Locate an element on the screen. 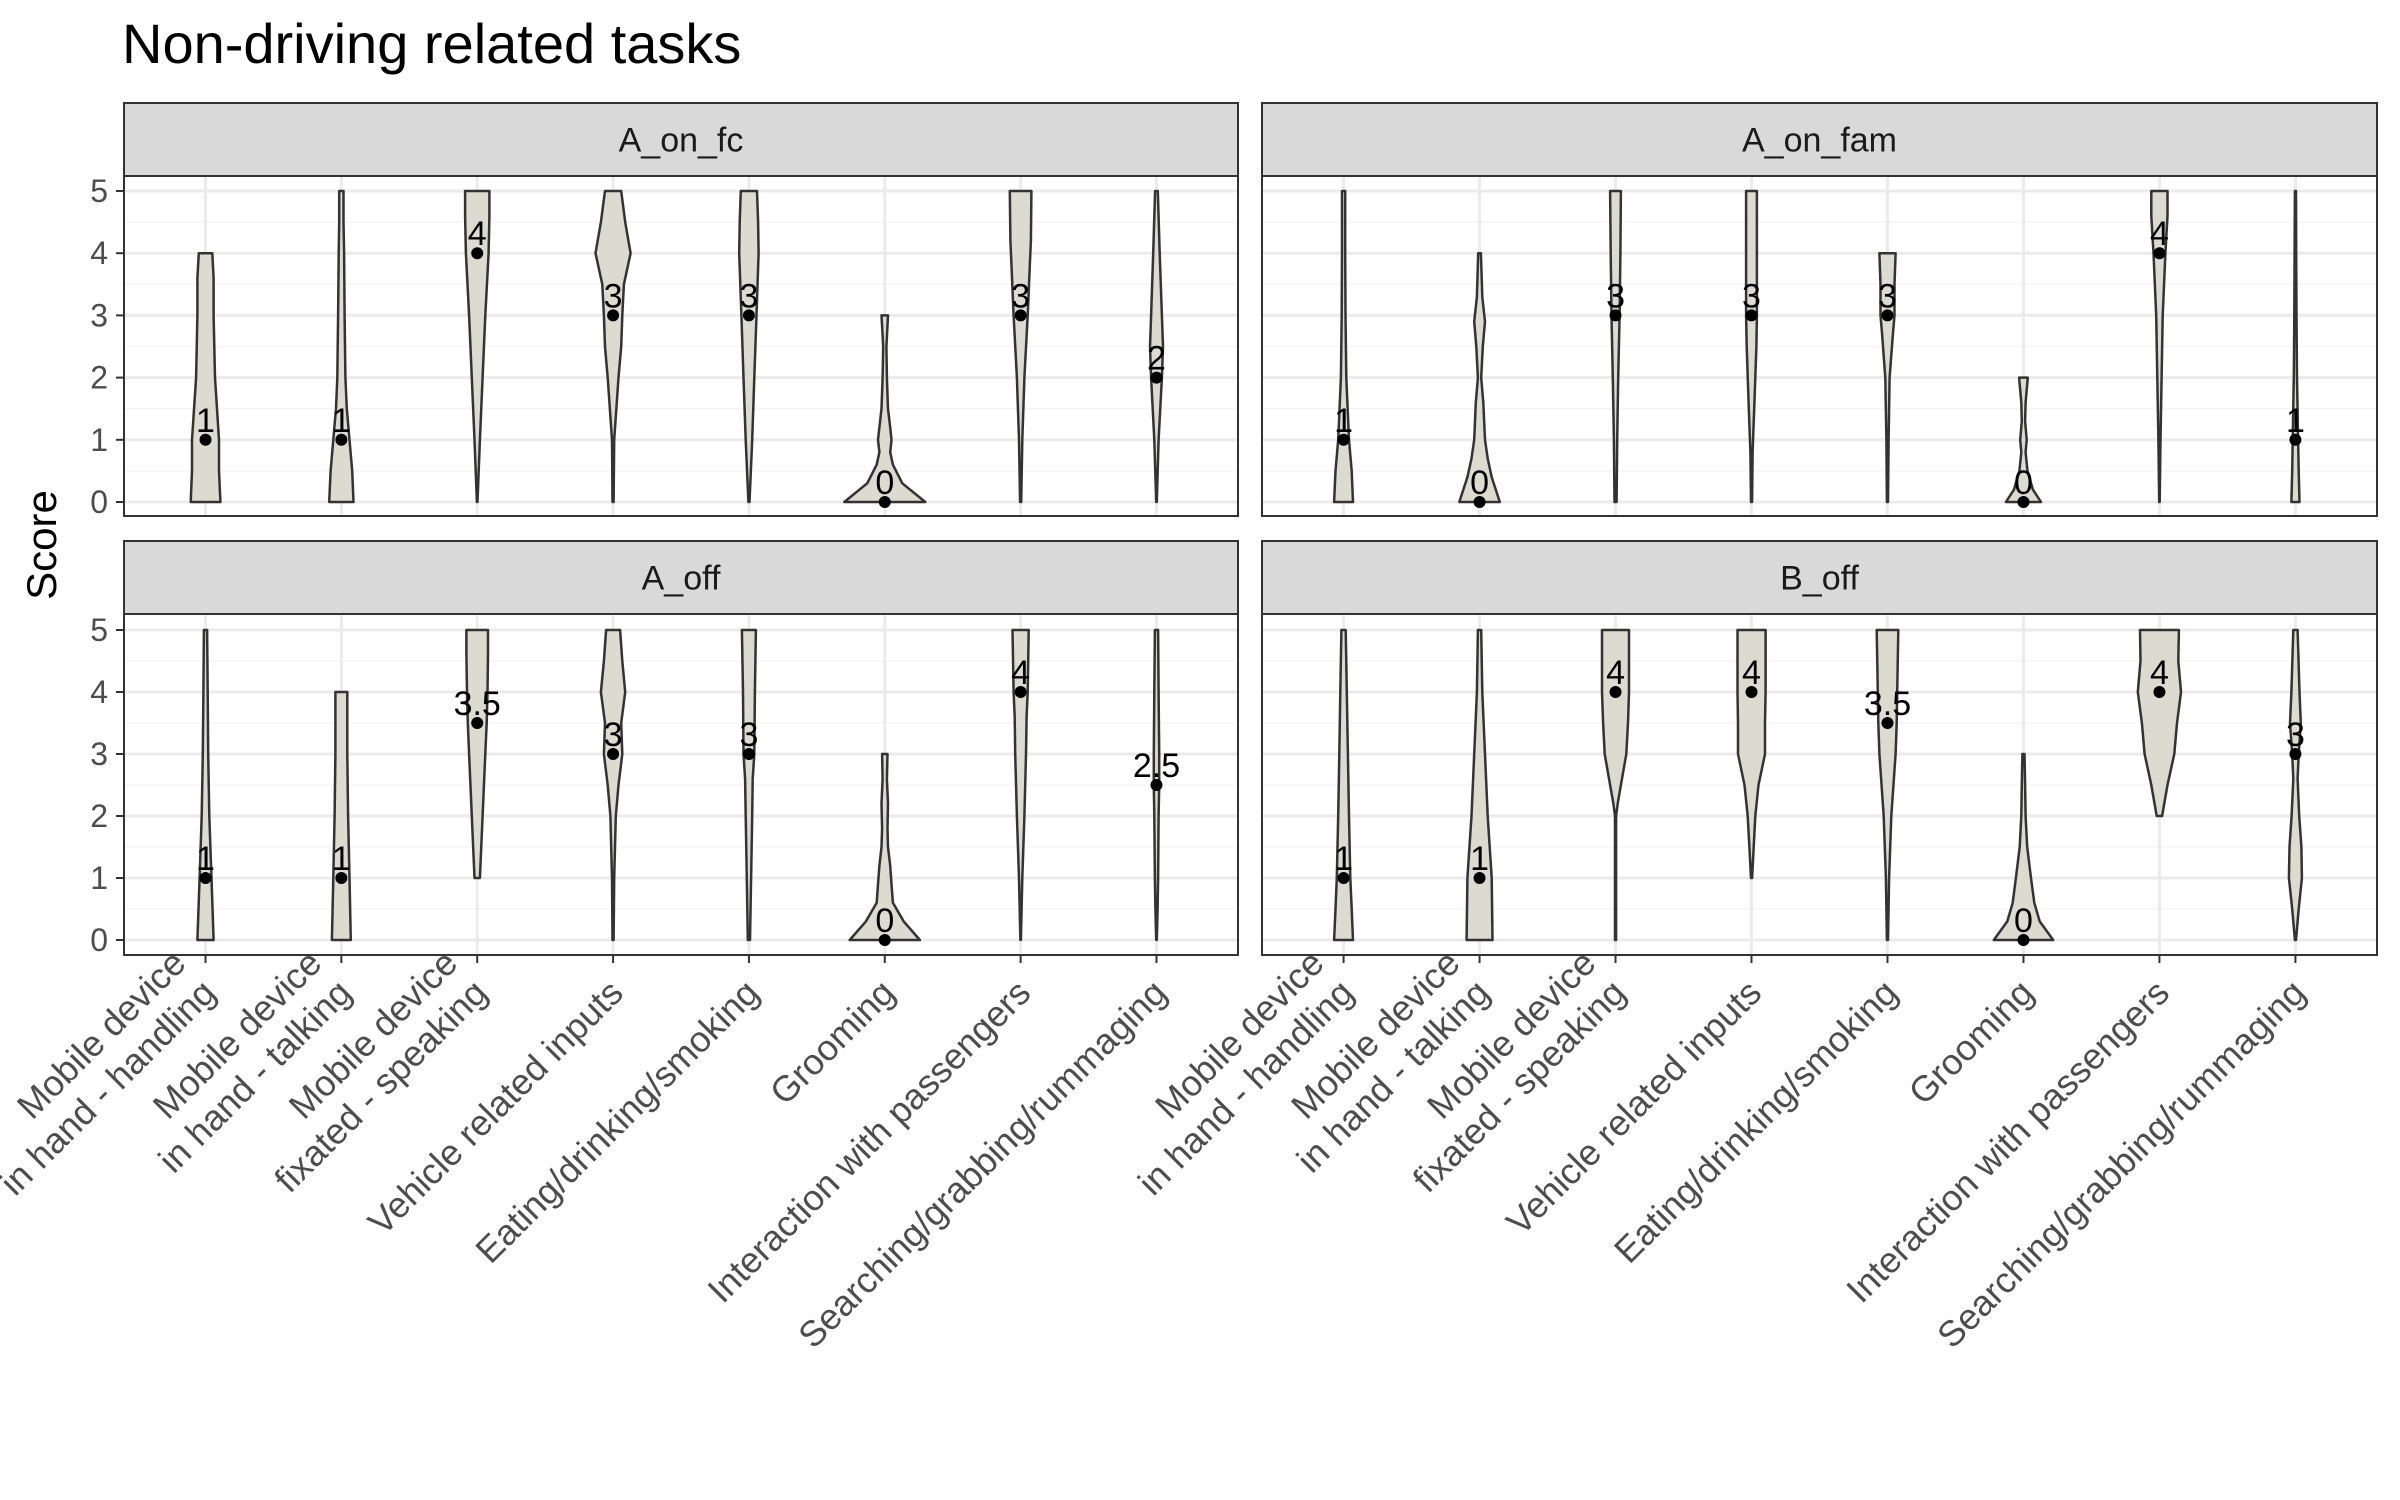  facet-strip-label: A_off is located at coordinates (681, 579).